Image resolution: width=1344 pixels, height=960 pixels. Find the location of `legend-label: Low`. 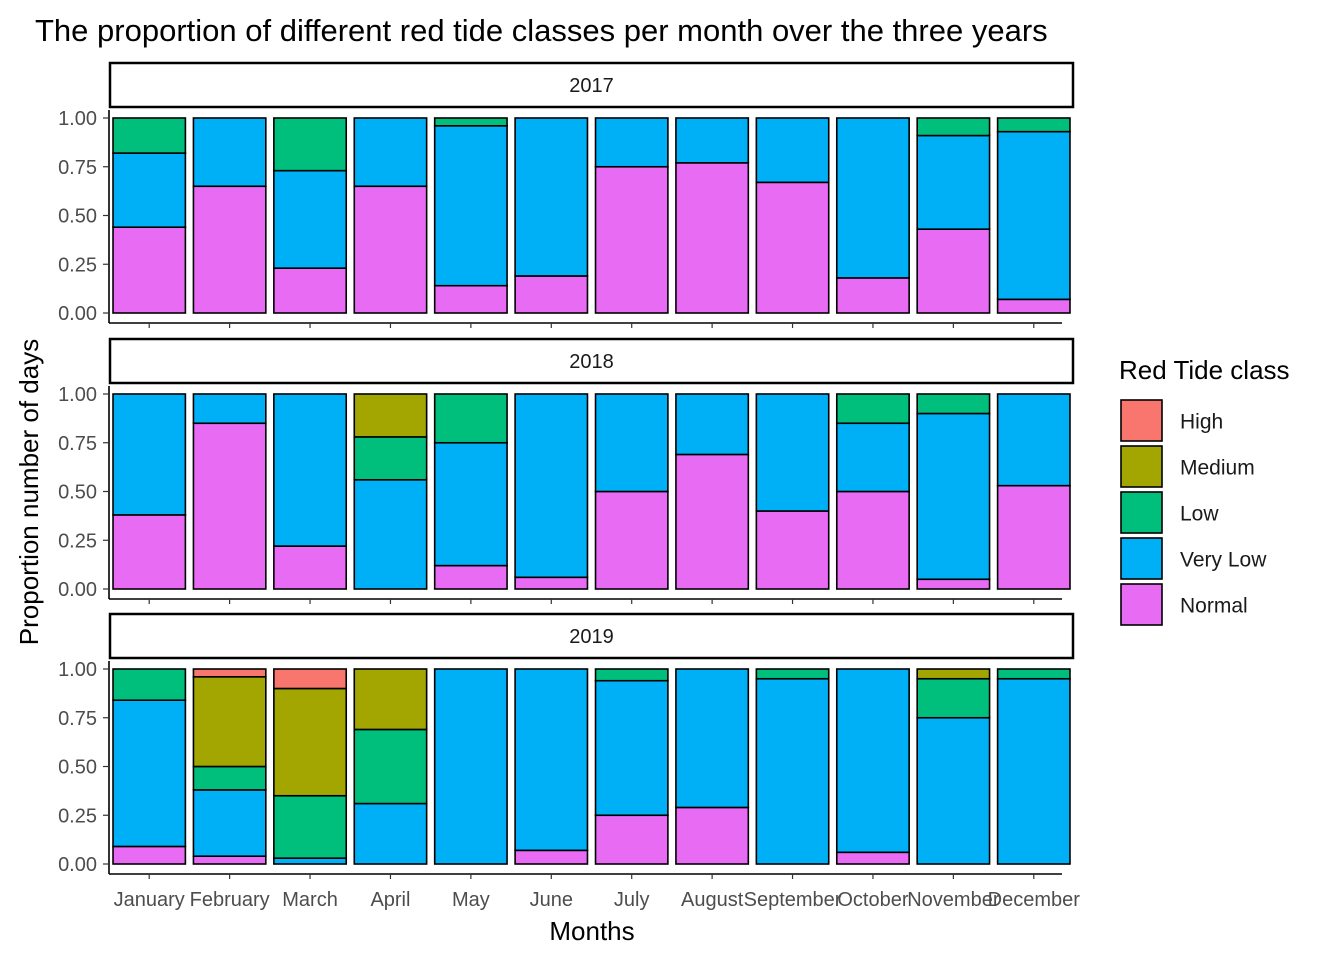

legend-label: Low is located at coordinates (1199, 514).